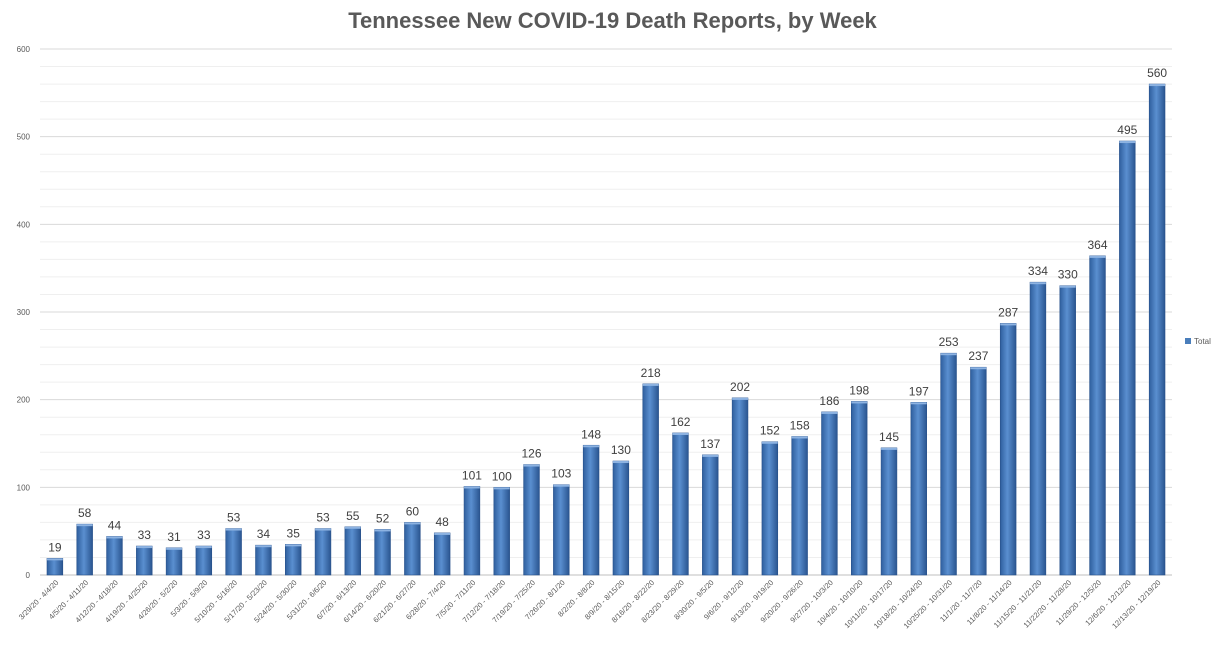 The width and height of the screenshot is (1225, 649). What do you see at coordinates (829, 401) in the screenshot?
I see `data-label: 186` at bounding box center [829, 401].